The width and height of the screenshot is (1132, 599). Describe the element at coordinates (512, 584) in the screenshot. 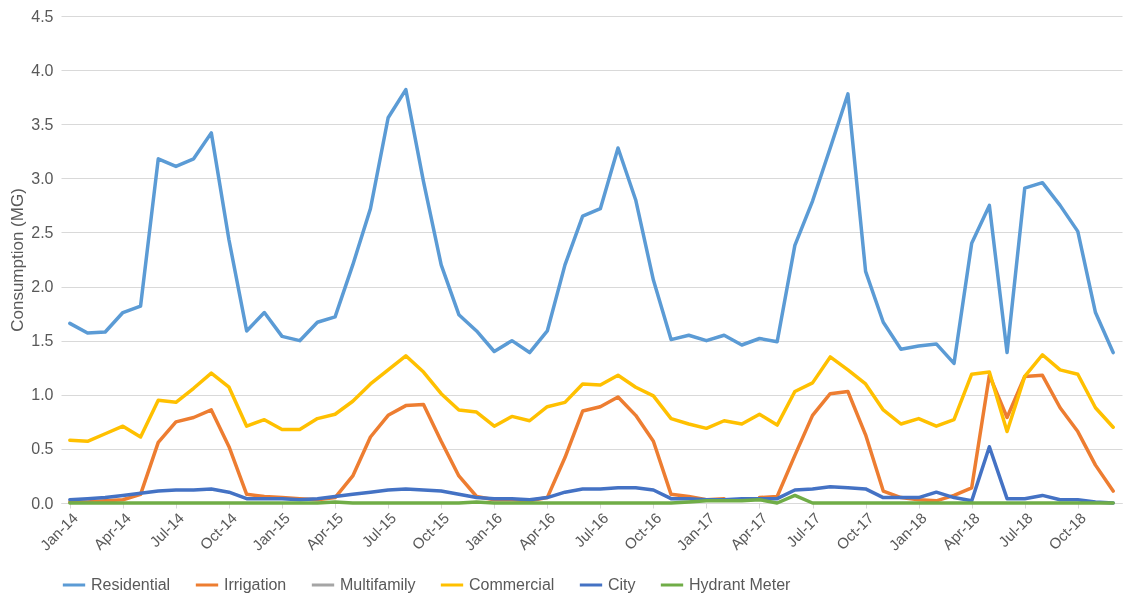

I see `legend-label: Commercial` at that location.